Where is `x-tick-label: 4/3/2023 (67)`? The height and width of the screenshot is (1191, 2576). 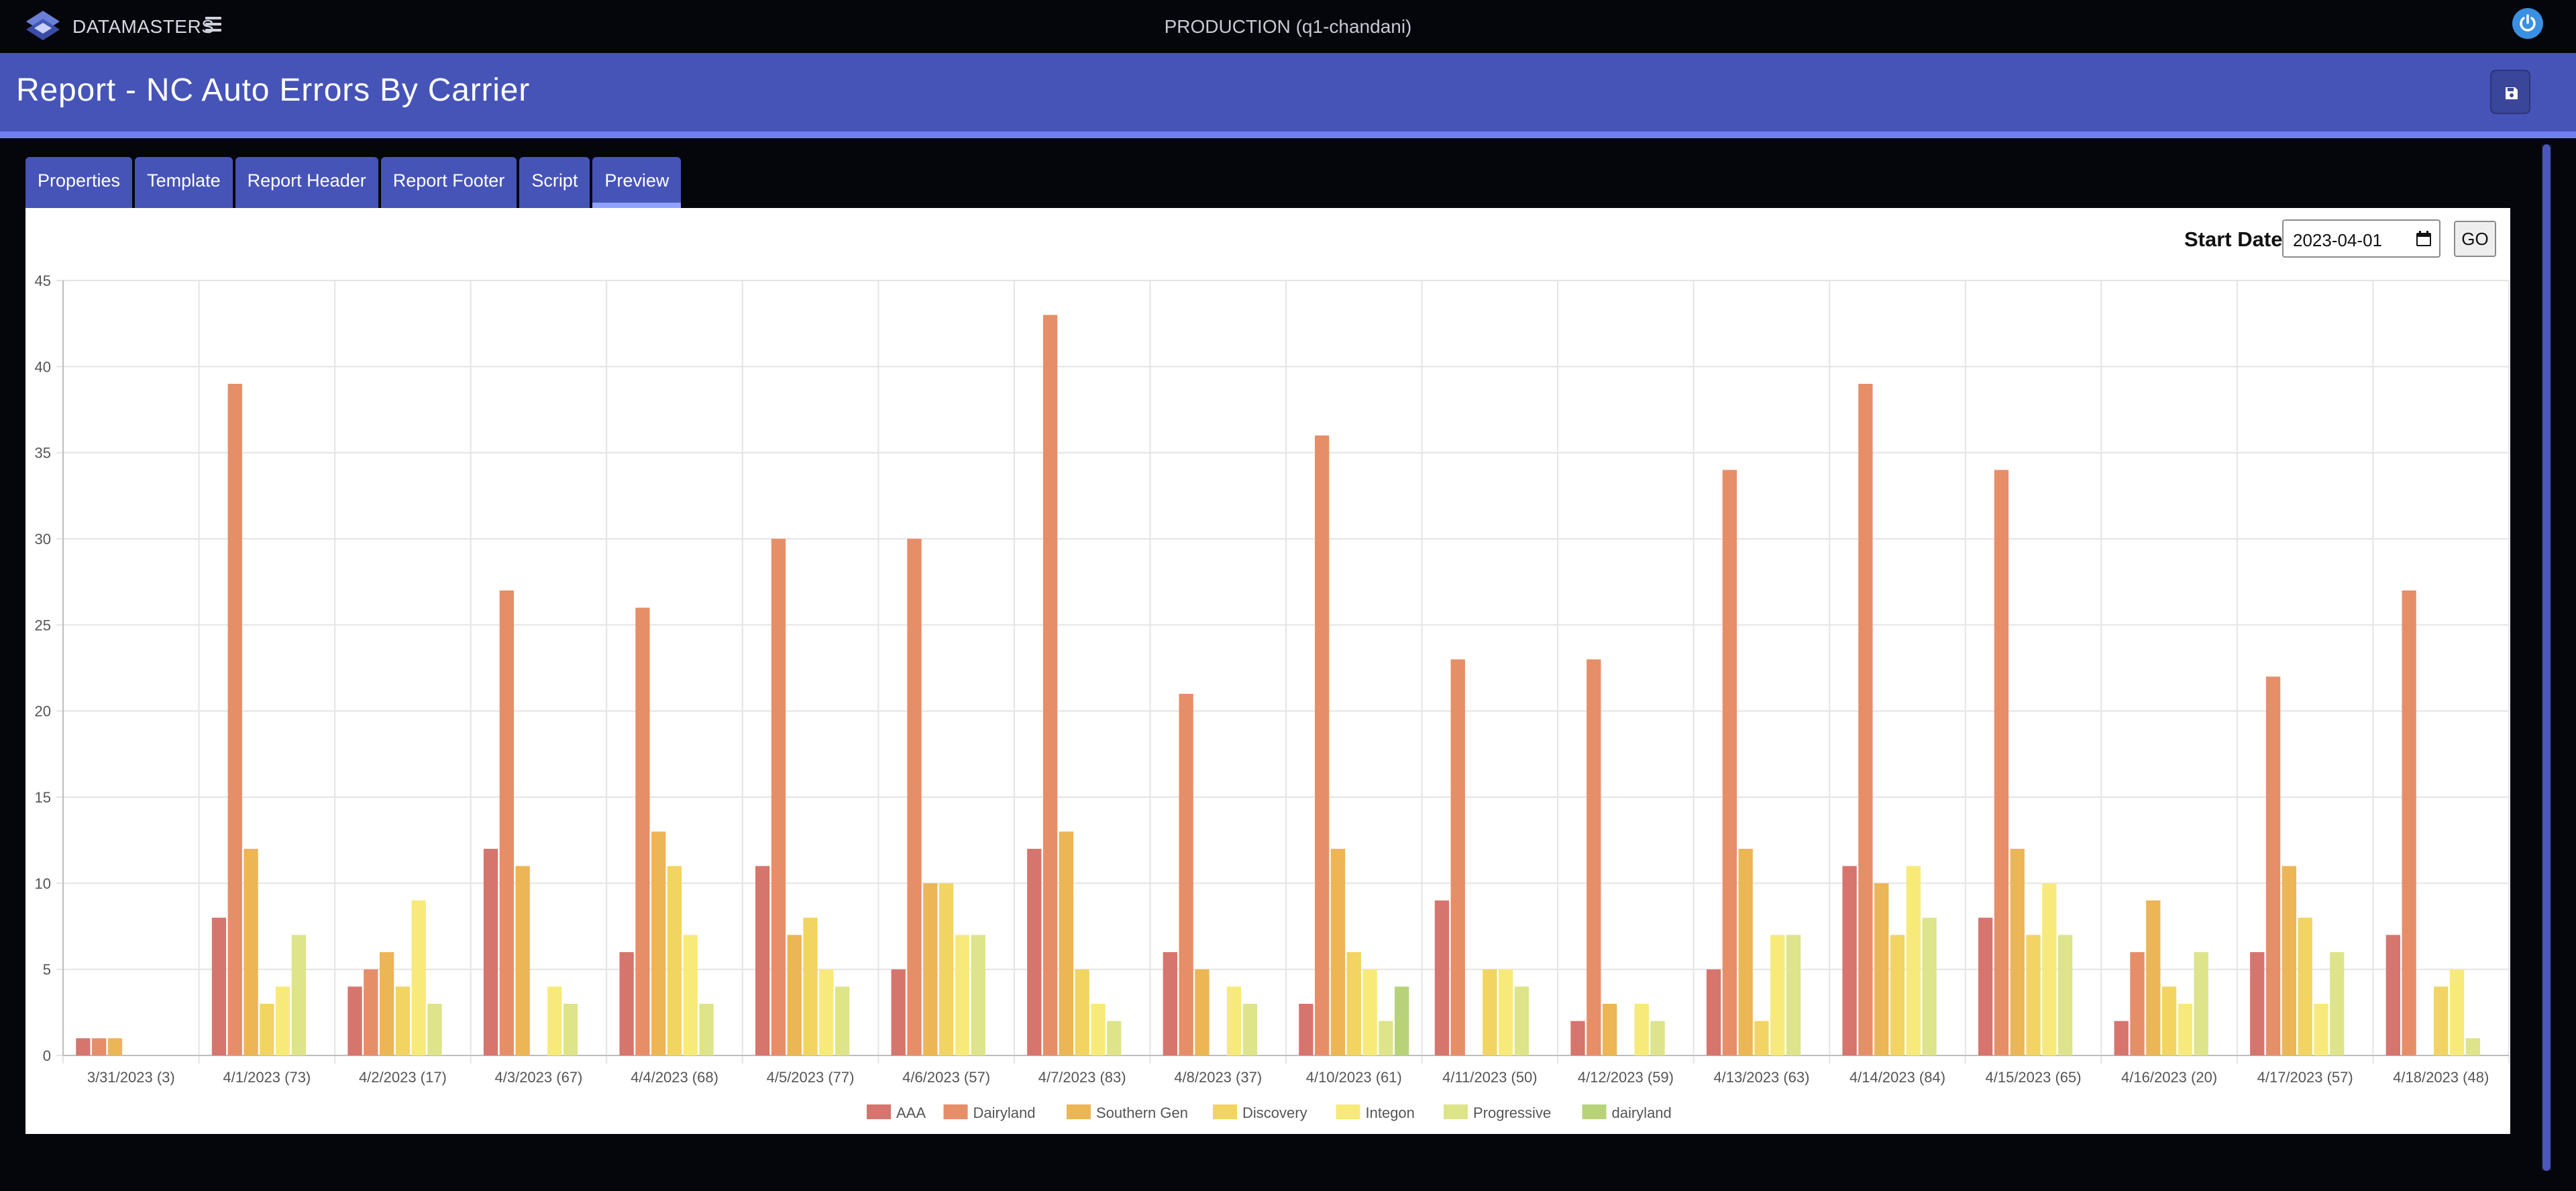 x-tick-label: 4/3/2023 (67) is located at coordinates (539, 1077).